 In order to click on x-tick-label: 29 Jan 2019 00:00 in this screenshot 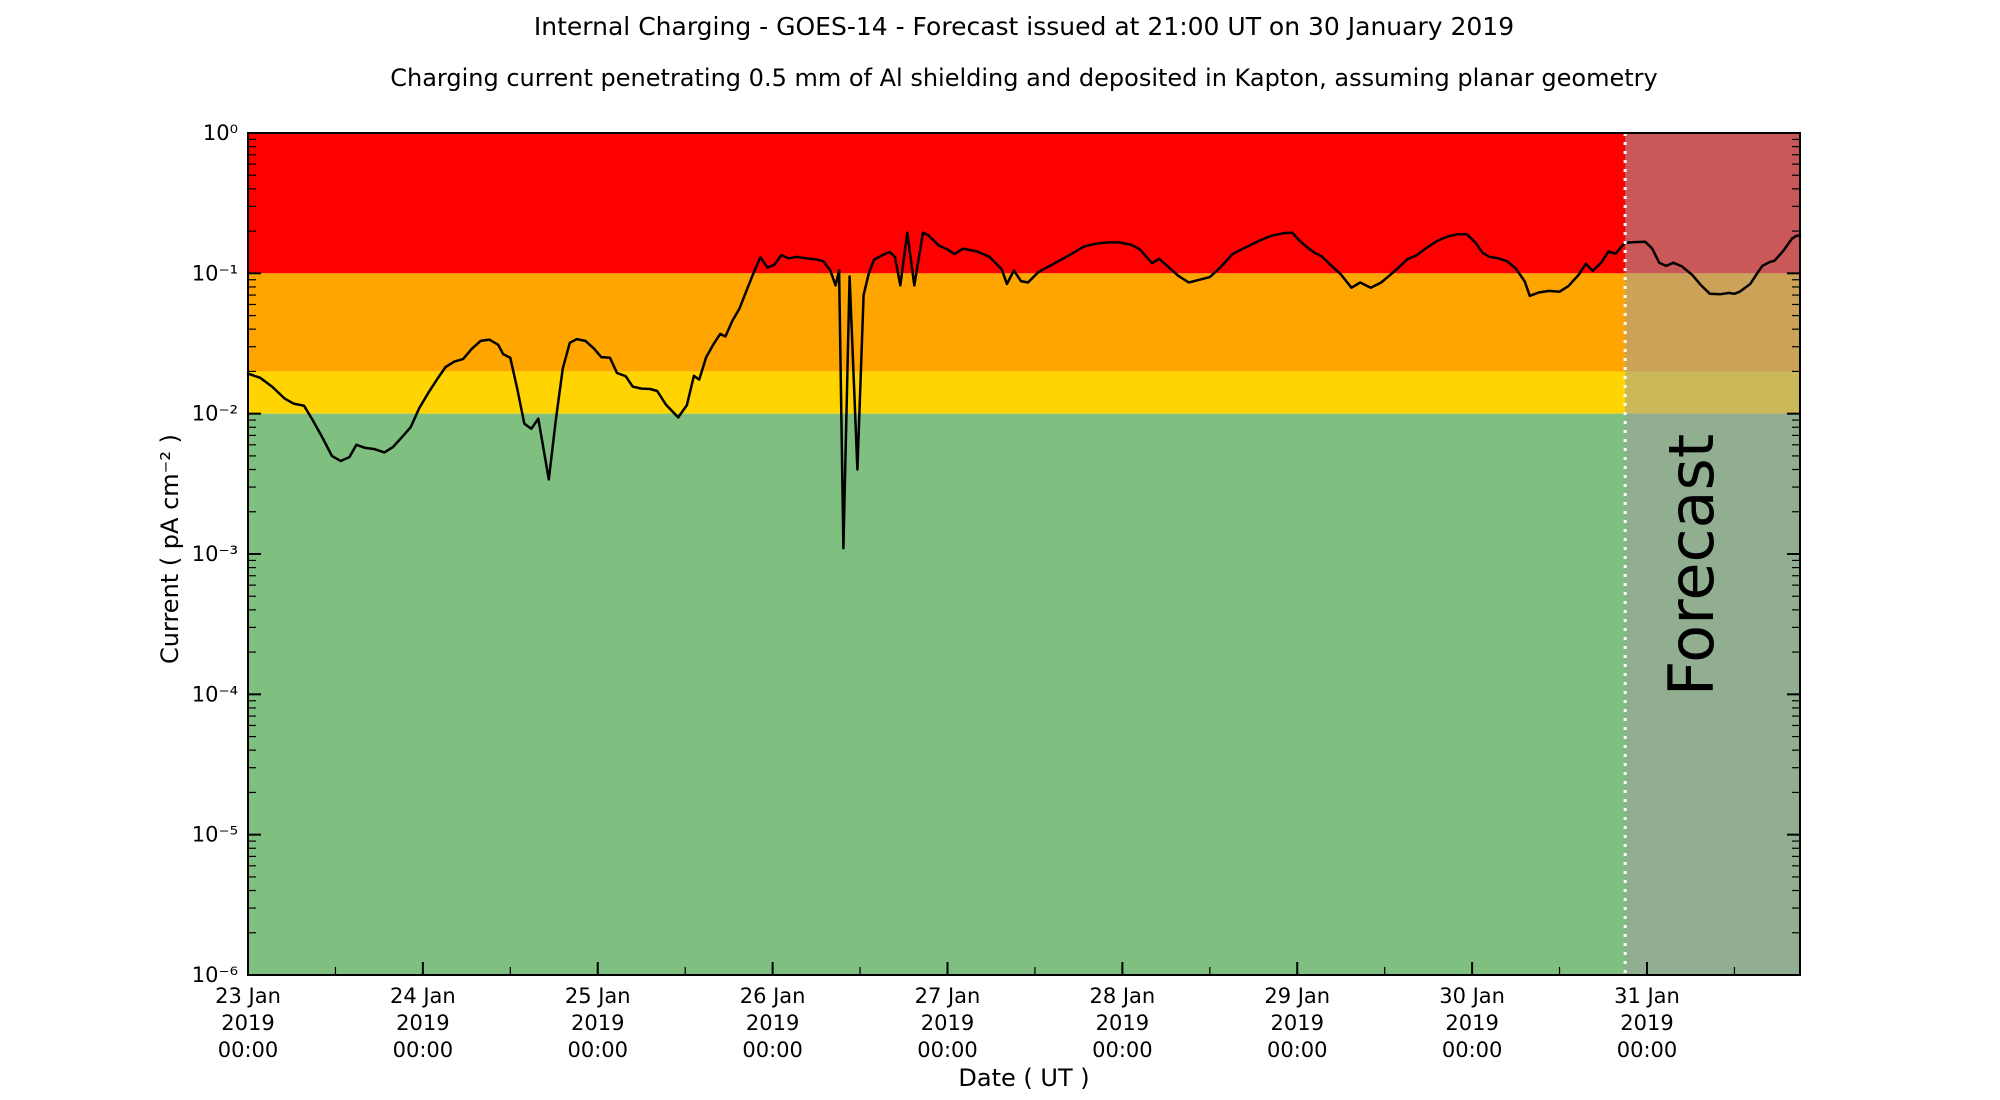, I will do `click(1297, 1023)`.